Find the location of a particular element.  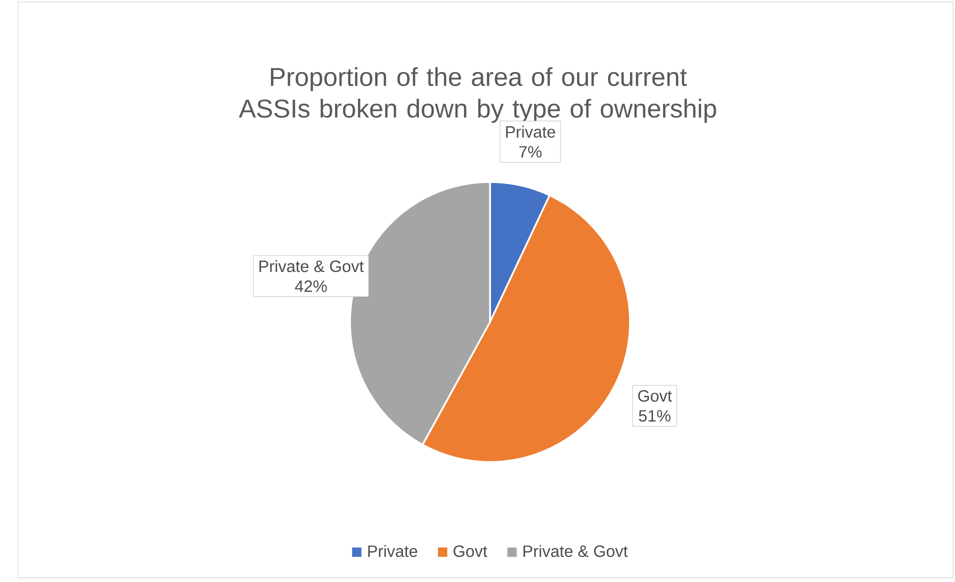

slice-label: Private & Govt is located at coordinates (311, 266).